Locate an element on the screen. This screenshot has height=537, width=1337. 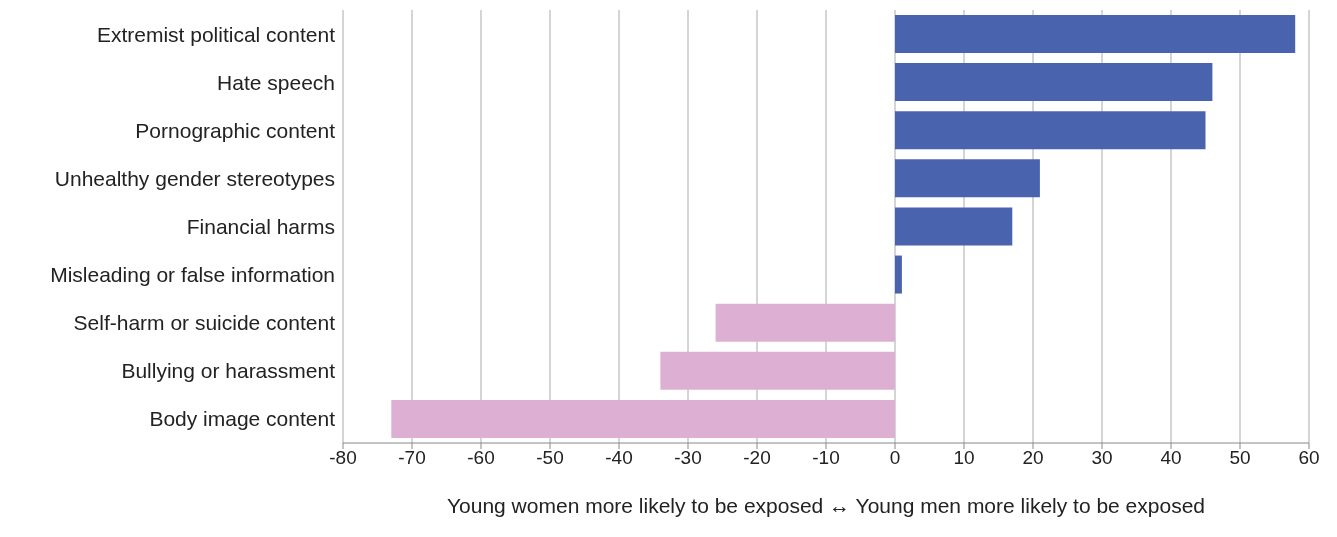
x-tick-label: -60 is located at coordinates (481, 458).